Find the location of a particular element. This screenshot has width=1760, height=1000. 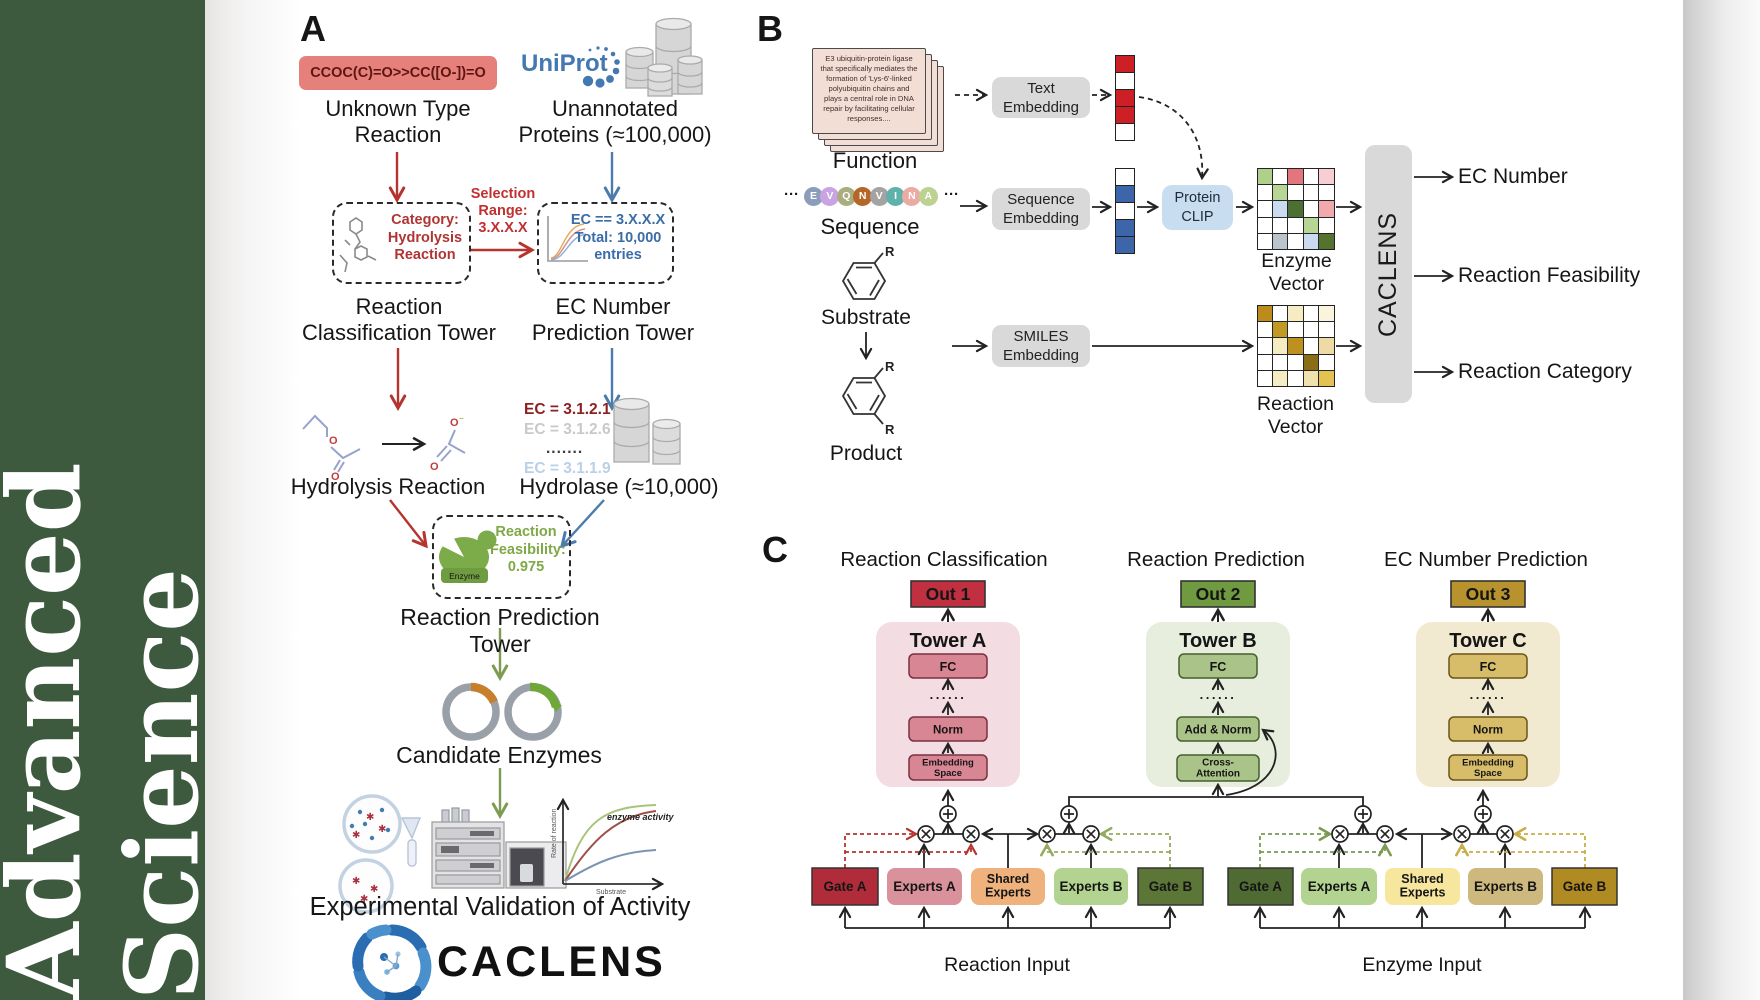

ec-tower-label: EC Number Prediction Tower is located at coordinates (613, 319).